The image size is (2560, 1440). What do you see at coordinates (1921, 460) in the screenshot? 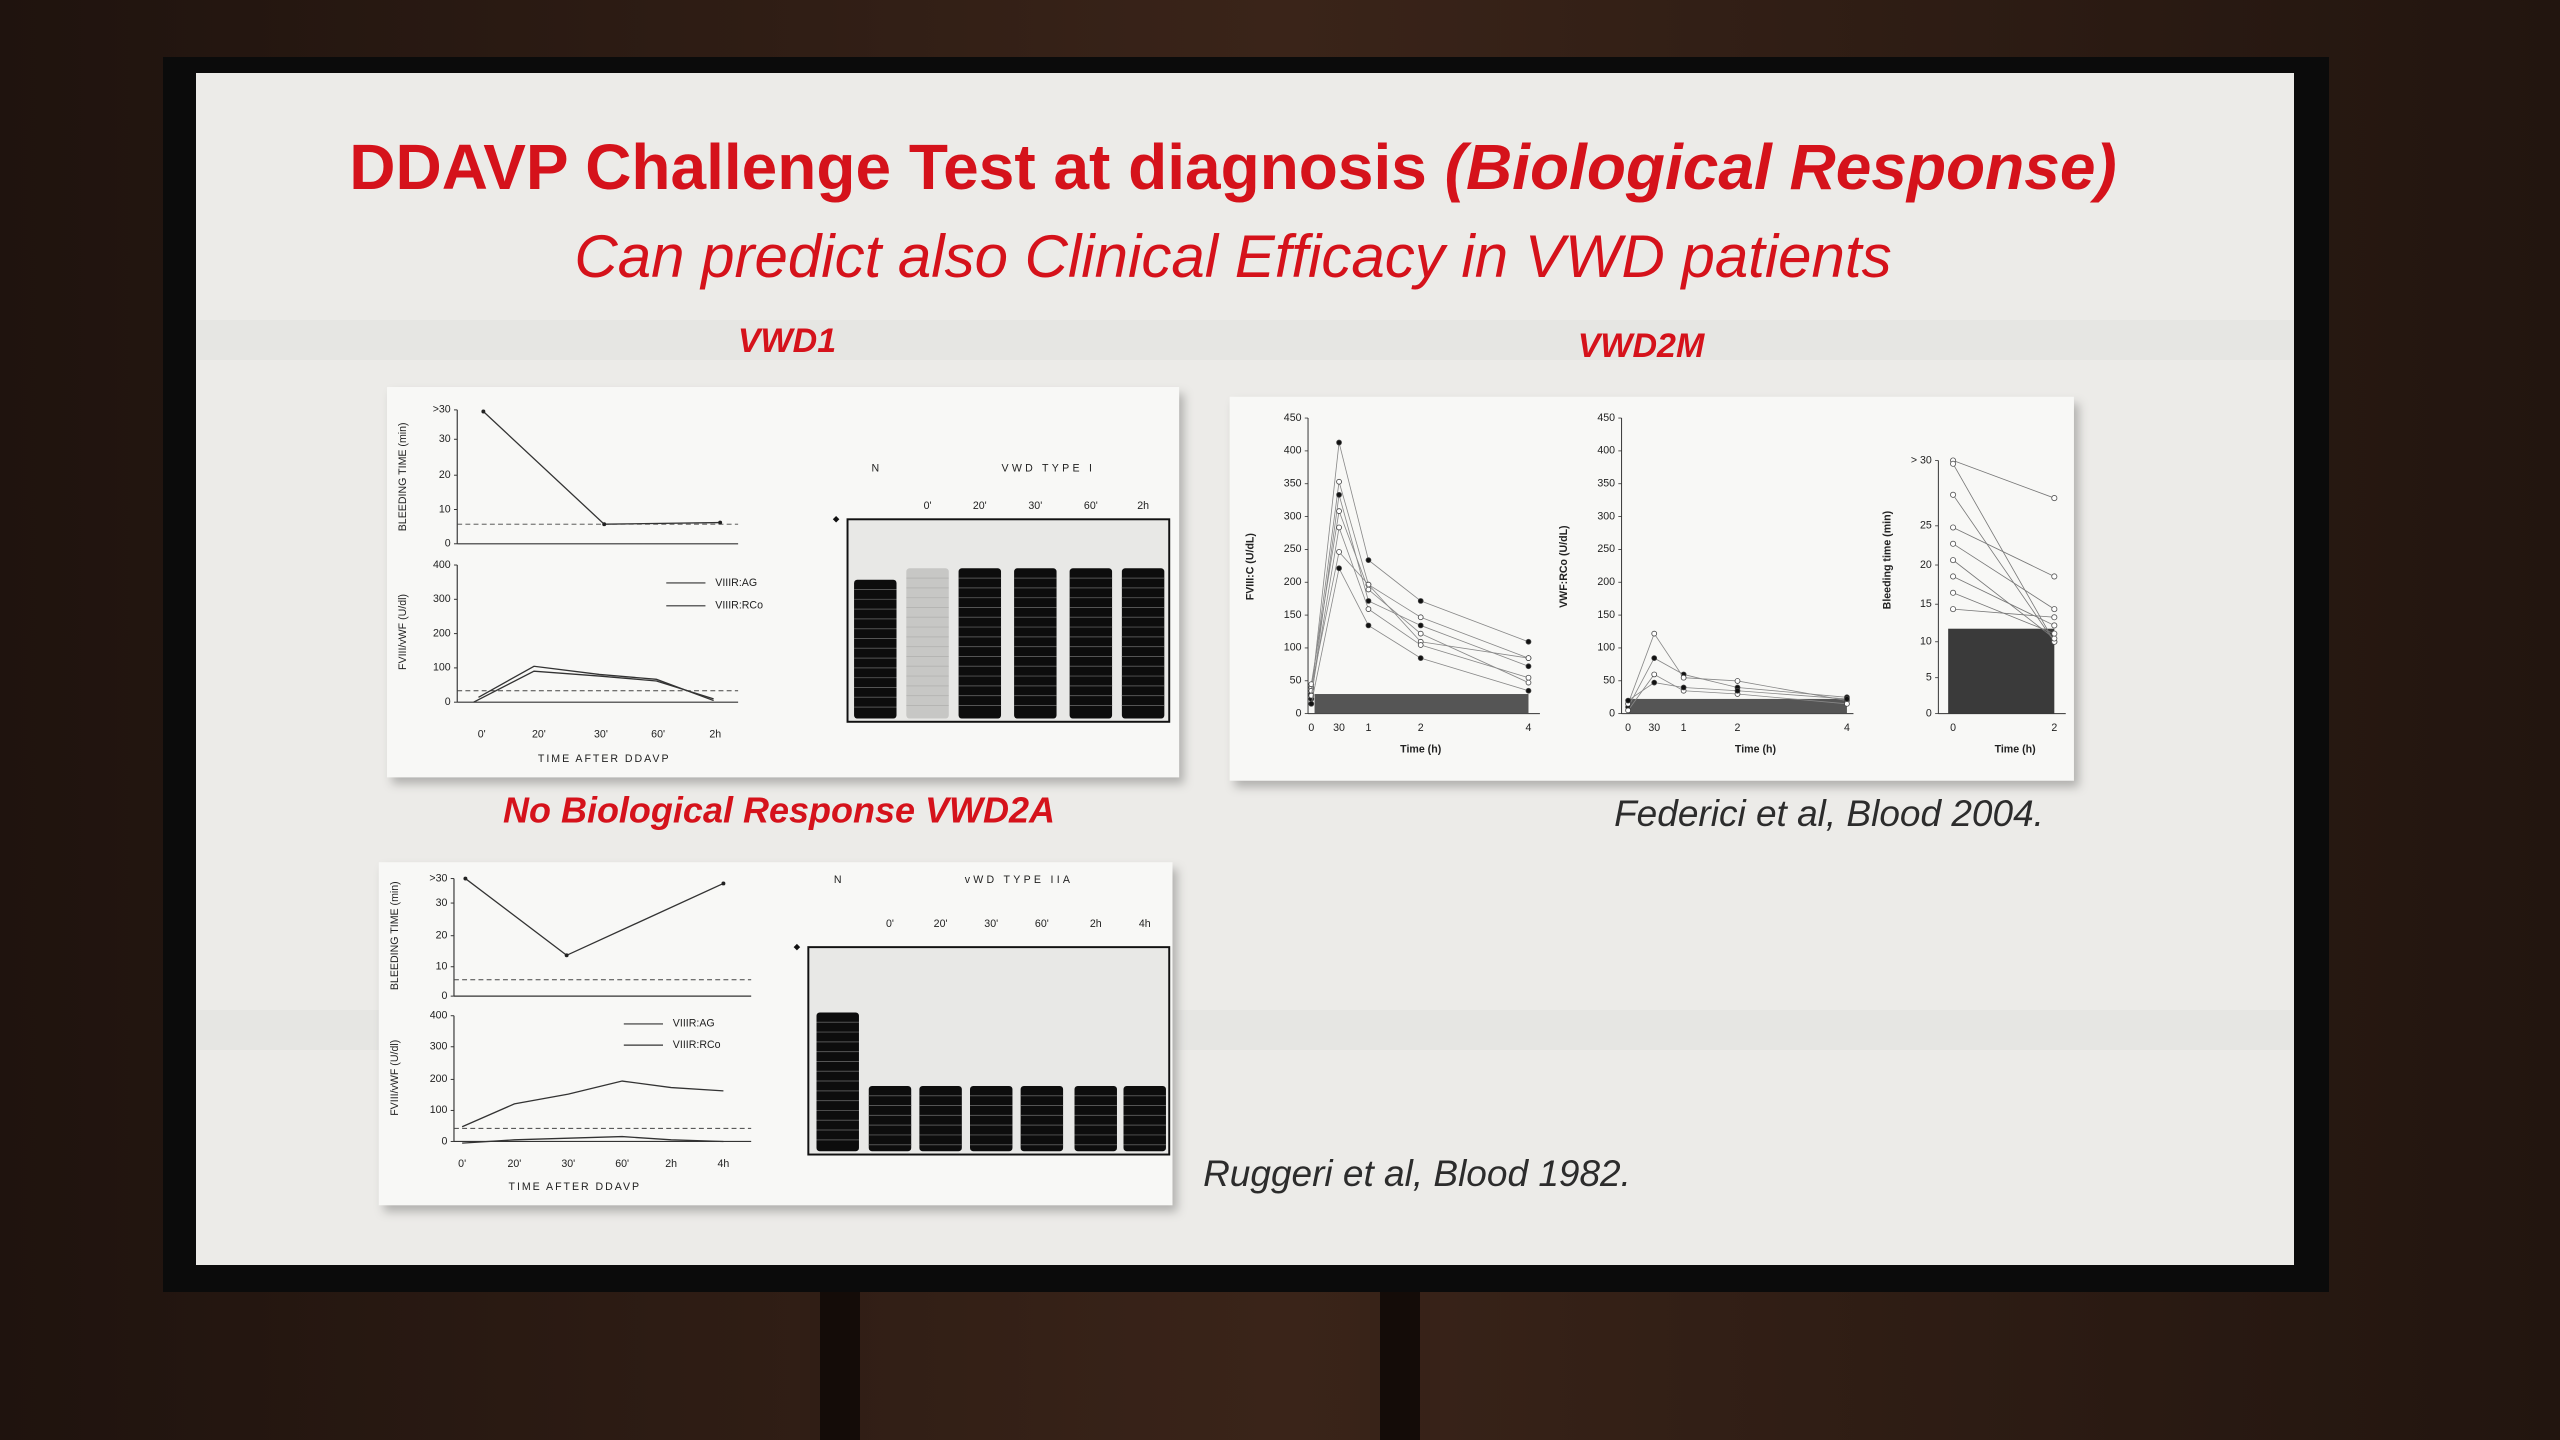
I see `y-tick-label: > 30` at bounding box center [1921, 460].